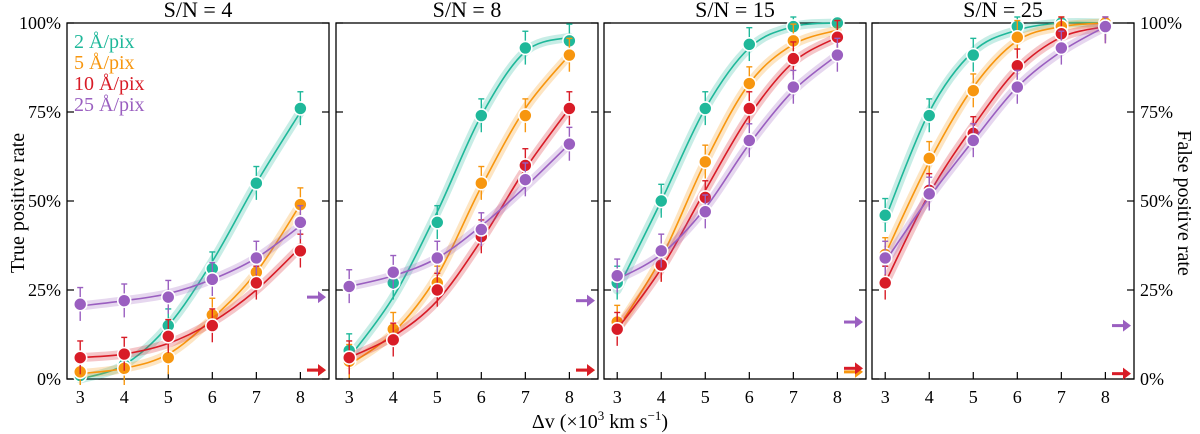  Describe the element at coordinates (109, 105) in the screenshot. I see `legend-entry-25-apix: 25 Å/pix` at that location.